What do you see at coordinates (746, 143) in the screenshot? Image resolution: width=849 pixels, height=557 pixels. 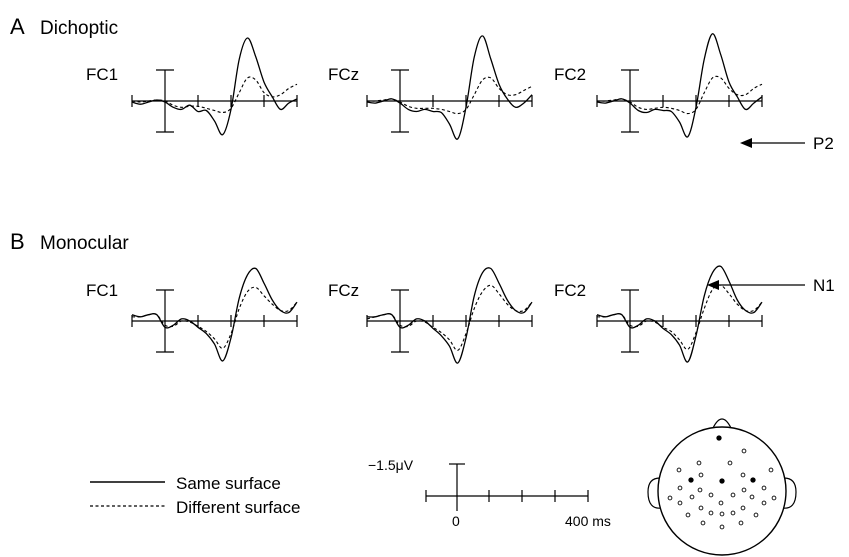 I see `p2-arrowhead` at bounding box center [746, 143].